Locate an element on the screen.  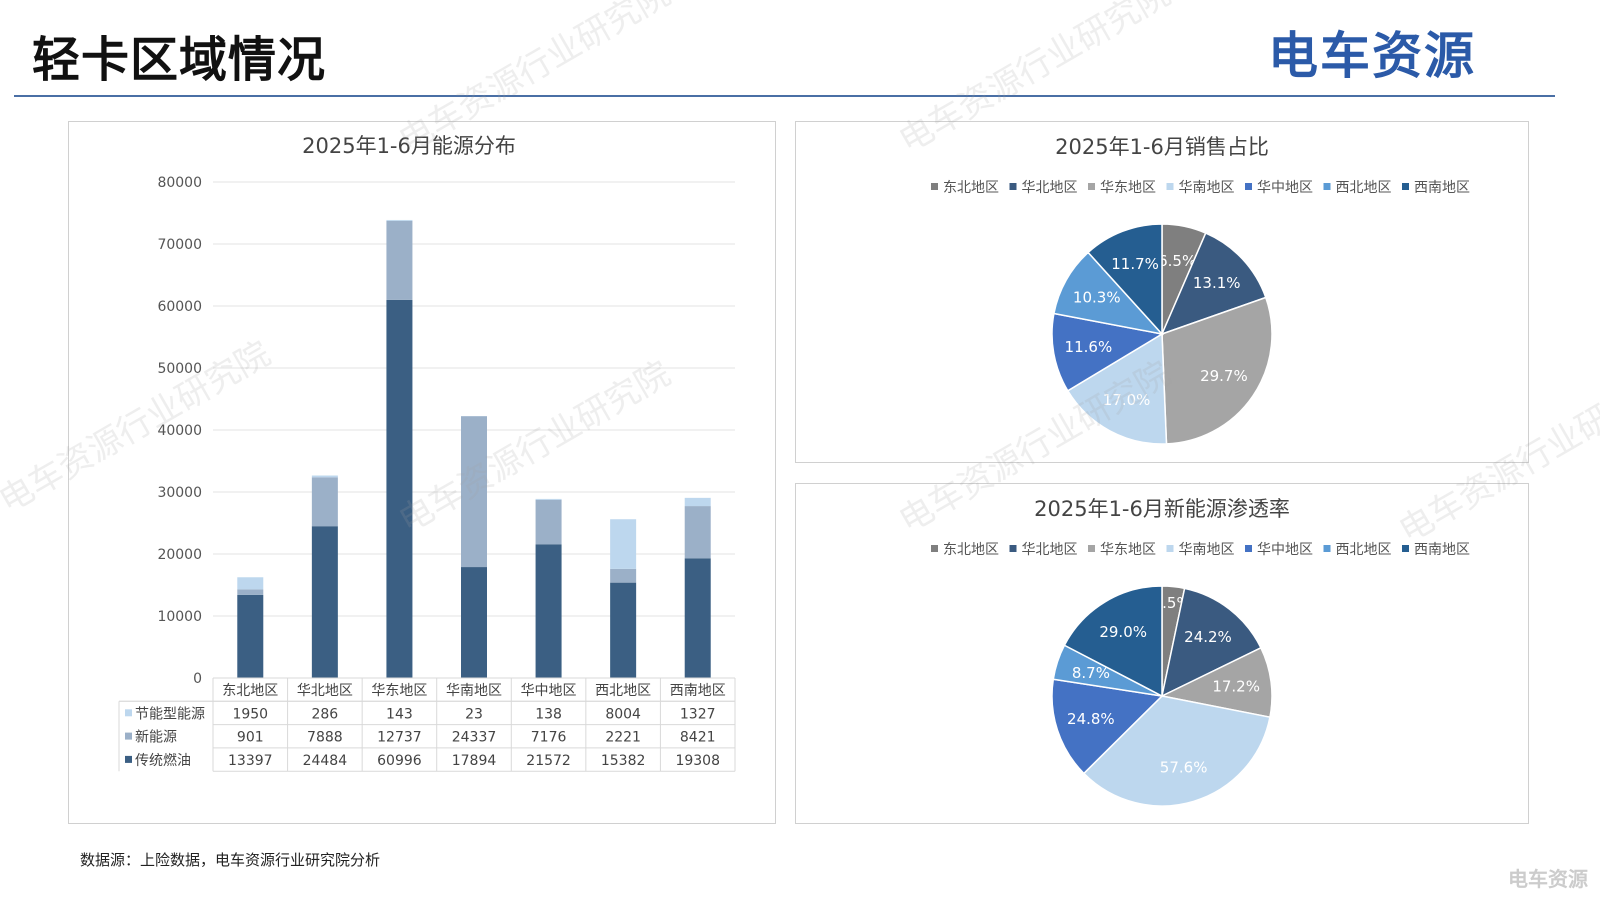
y-tick-label: 30000 is located at coordinates (179, 493).